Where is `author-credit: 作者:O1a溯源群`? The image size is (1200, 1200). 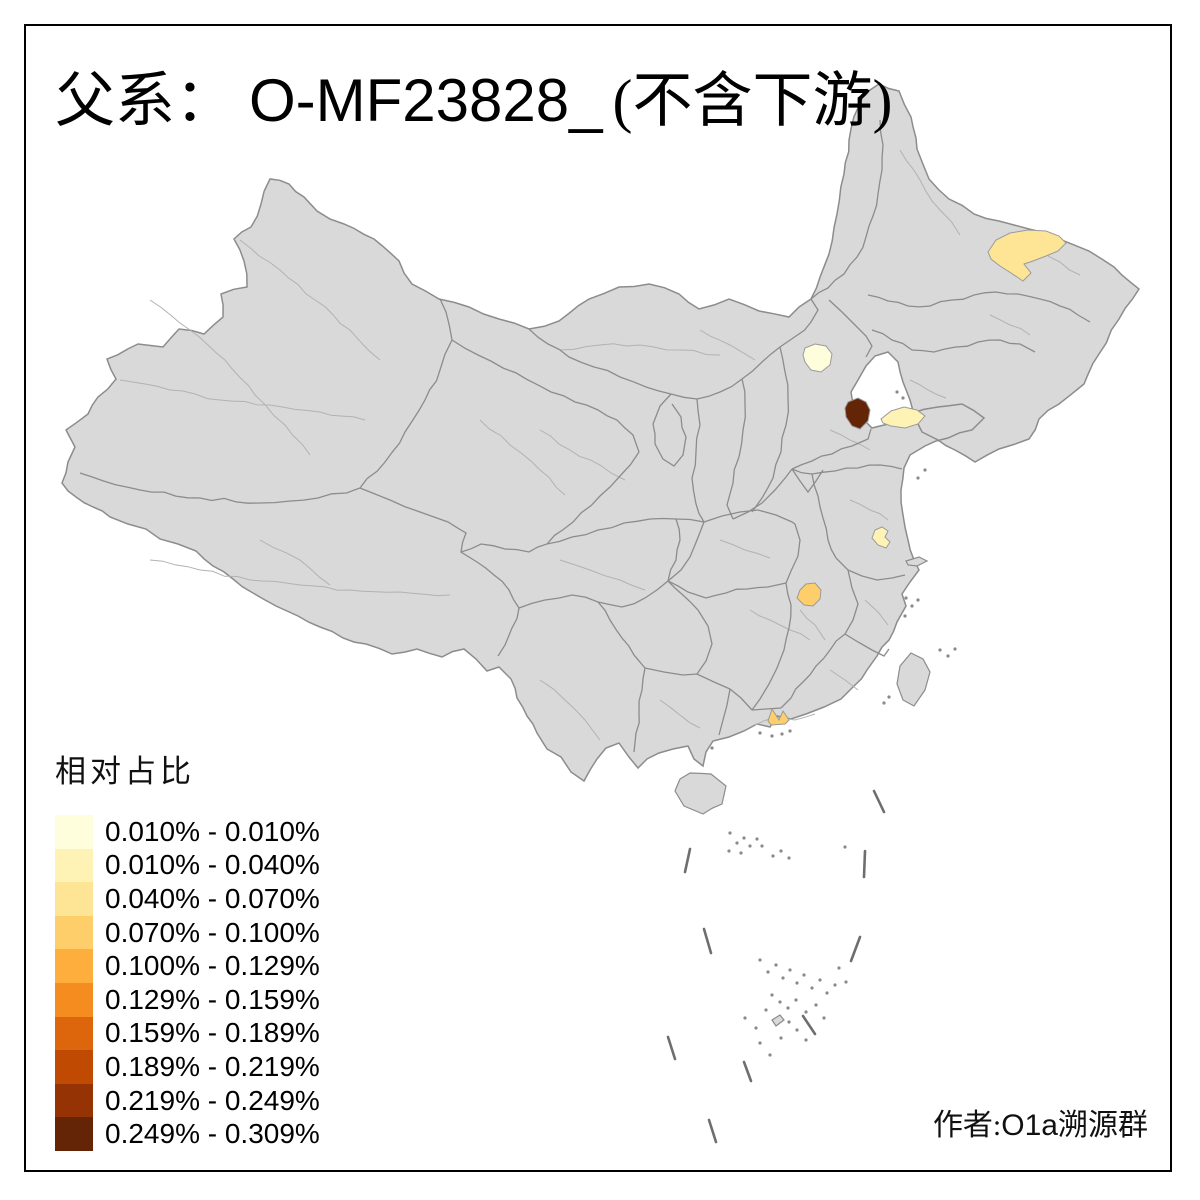 author-credit: 作者:O1a溯源群 is located at coordinates (1040, 1122).